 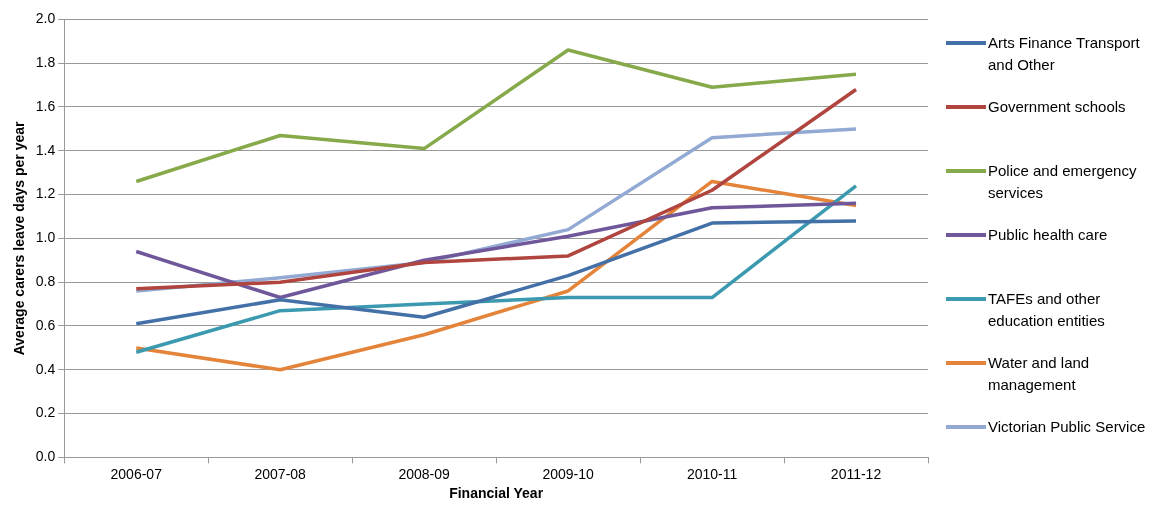 What do you see at coordinates (45, 368) in the screenshot?
I see `y-tick-label: 0.4` at bounding box center [45, 368].